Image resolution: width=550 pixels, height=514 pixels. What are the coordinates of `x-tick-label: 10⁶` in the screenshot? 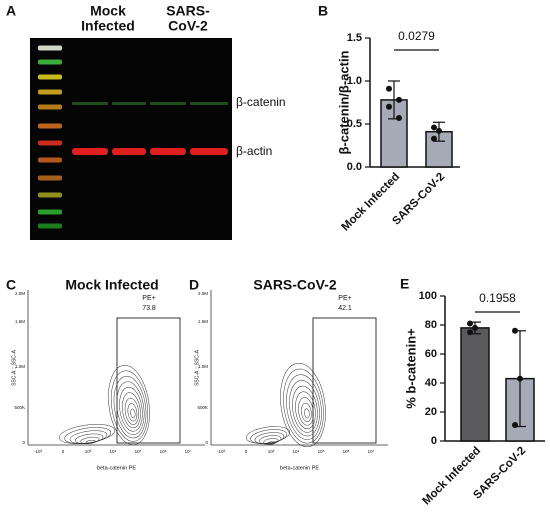 It's located at (346, 451).